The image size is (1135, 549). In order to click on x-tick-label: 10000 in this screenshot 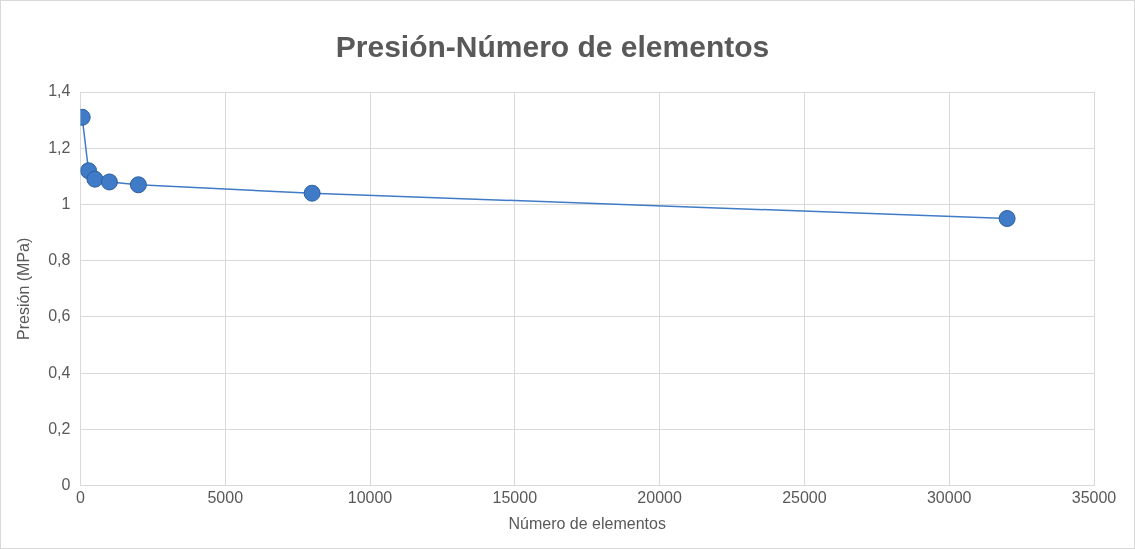, I will do `click(370, 497)`.